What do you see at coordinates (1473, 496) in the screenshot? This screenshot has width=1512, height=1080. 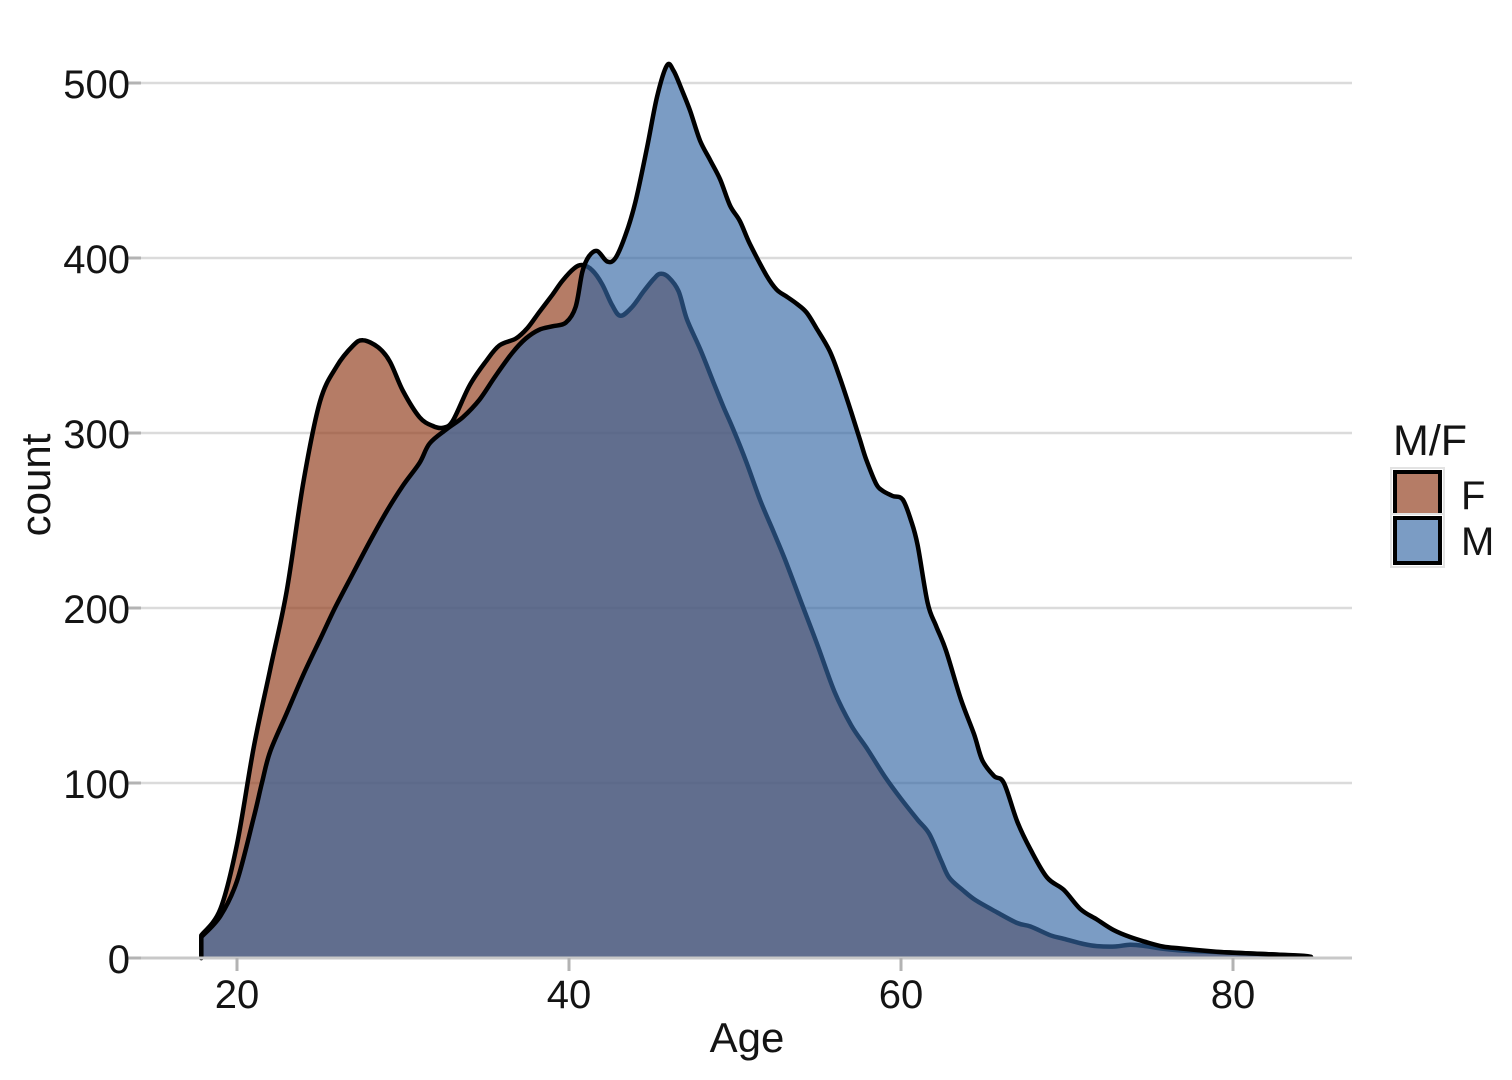 I see `legend-label-f: F` at bounding box center [1473, 496].